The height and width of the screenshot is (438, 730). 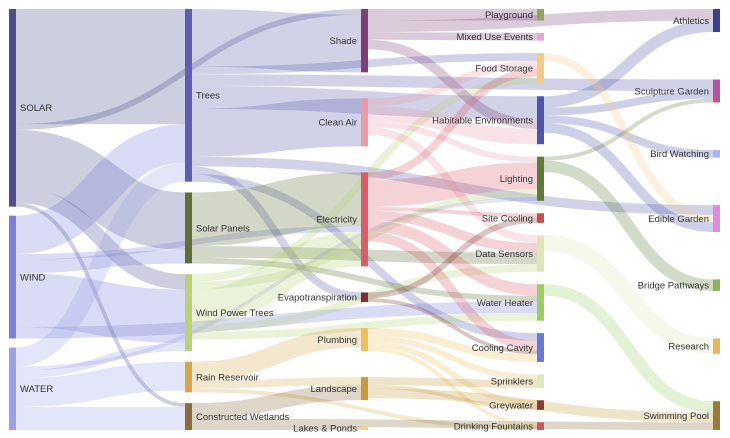 What do you see at coordinates (364, 409) in the screenshot?
I see `link-rain_reservoir-to-drinking_fountains` at bounding box center [364, 409].